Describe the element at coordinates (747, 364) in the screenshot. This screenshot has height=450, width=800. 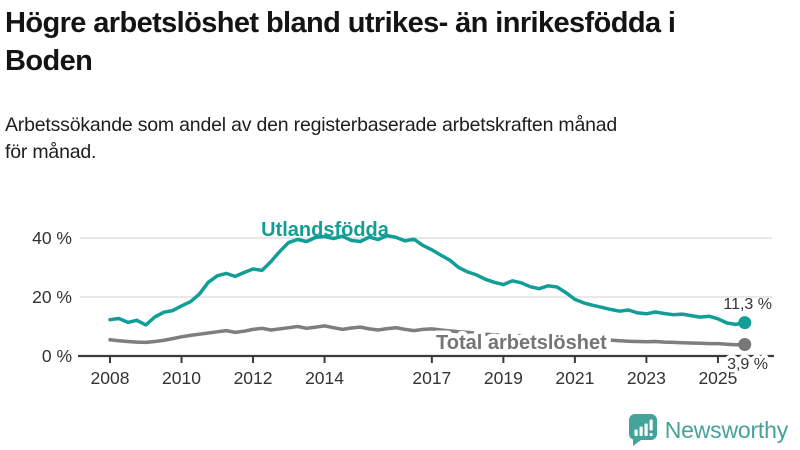
I see `svg-text: 3,9 %` at that location.